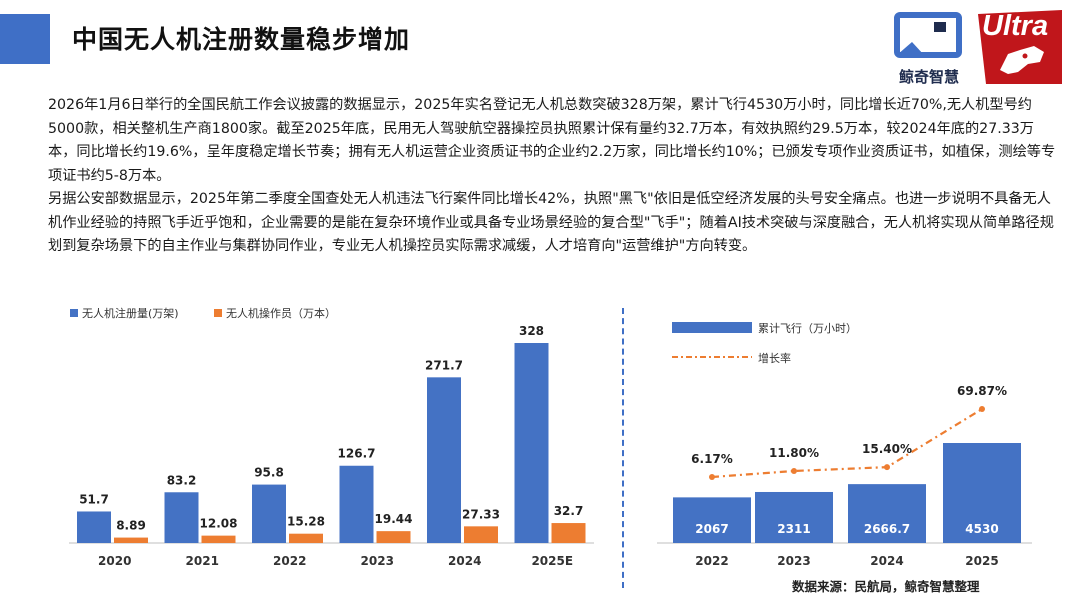 The height and width of the screenshot is (607, 1080). What do you see at coordinates (281, 313) in the screenshot?
I see `legend-label-operators: 无人机操作员（万本）` at bounding box center [281, 313].